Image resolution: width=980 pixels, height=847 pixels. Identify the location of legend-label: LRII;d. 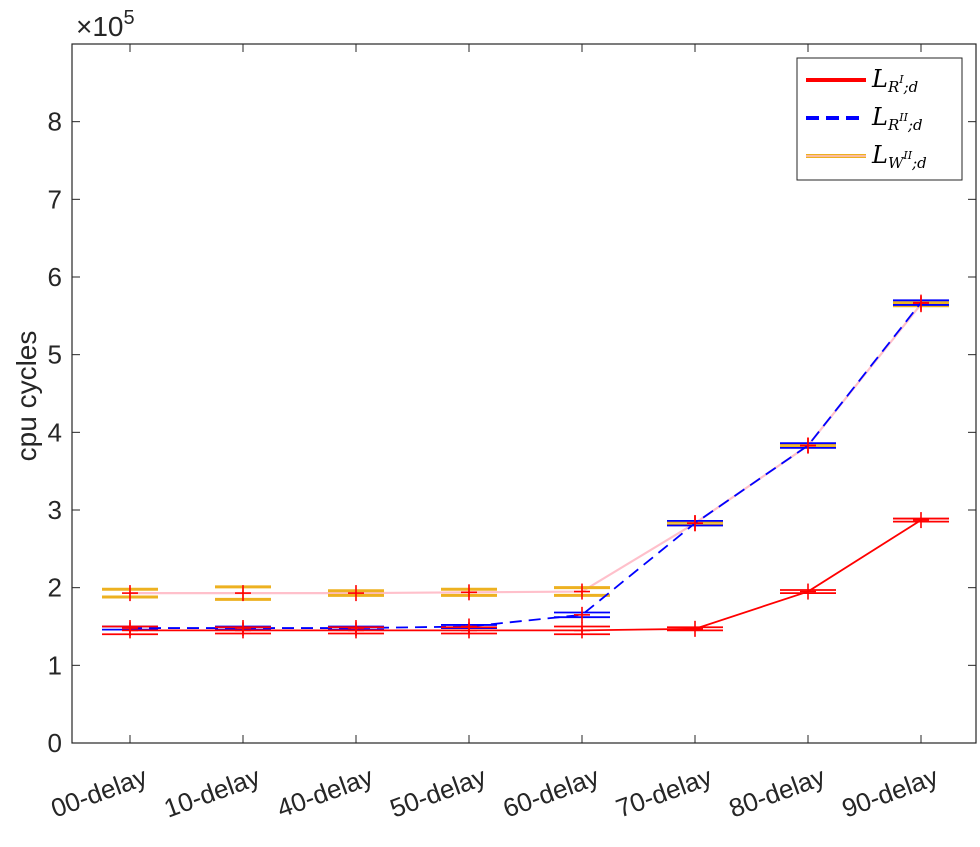
(897, 118).